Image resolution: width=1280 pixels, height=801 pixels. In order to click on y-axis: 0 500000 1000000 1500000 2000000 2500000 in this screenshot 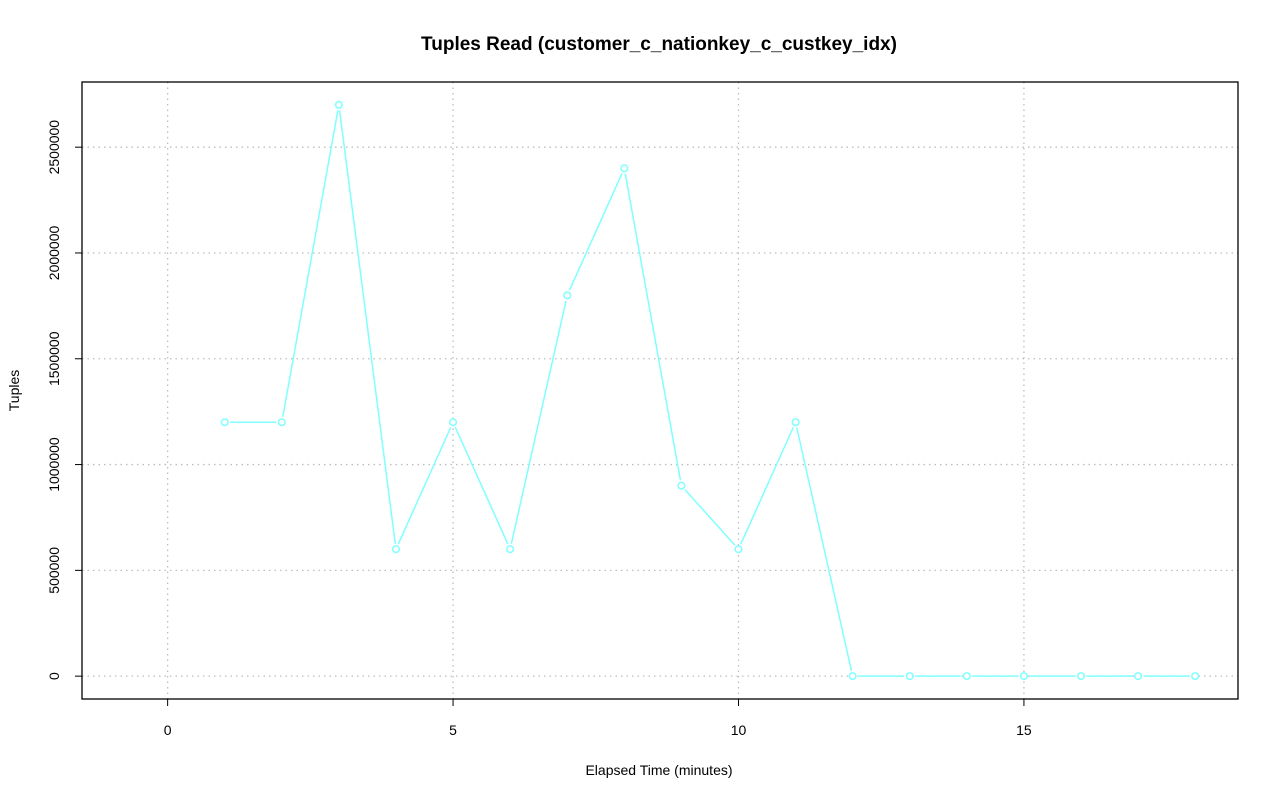, I will do `click(64, 400)`.